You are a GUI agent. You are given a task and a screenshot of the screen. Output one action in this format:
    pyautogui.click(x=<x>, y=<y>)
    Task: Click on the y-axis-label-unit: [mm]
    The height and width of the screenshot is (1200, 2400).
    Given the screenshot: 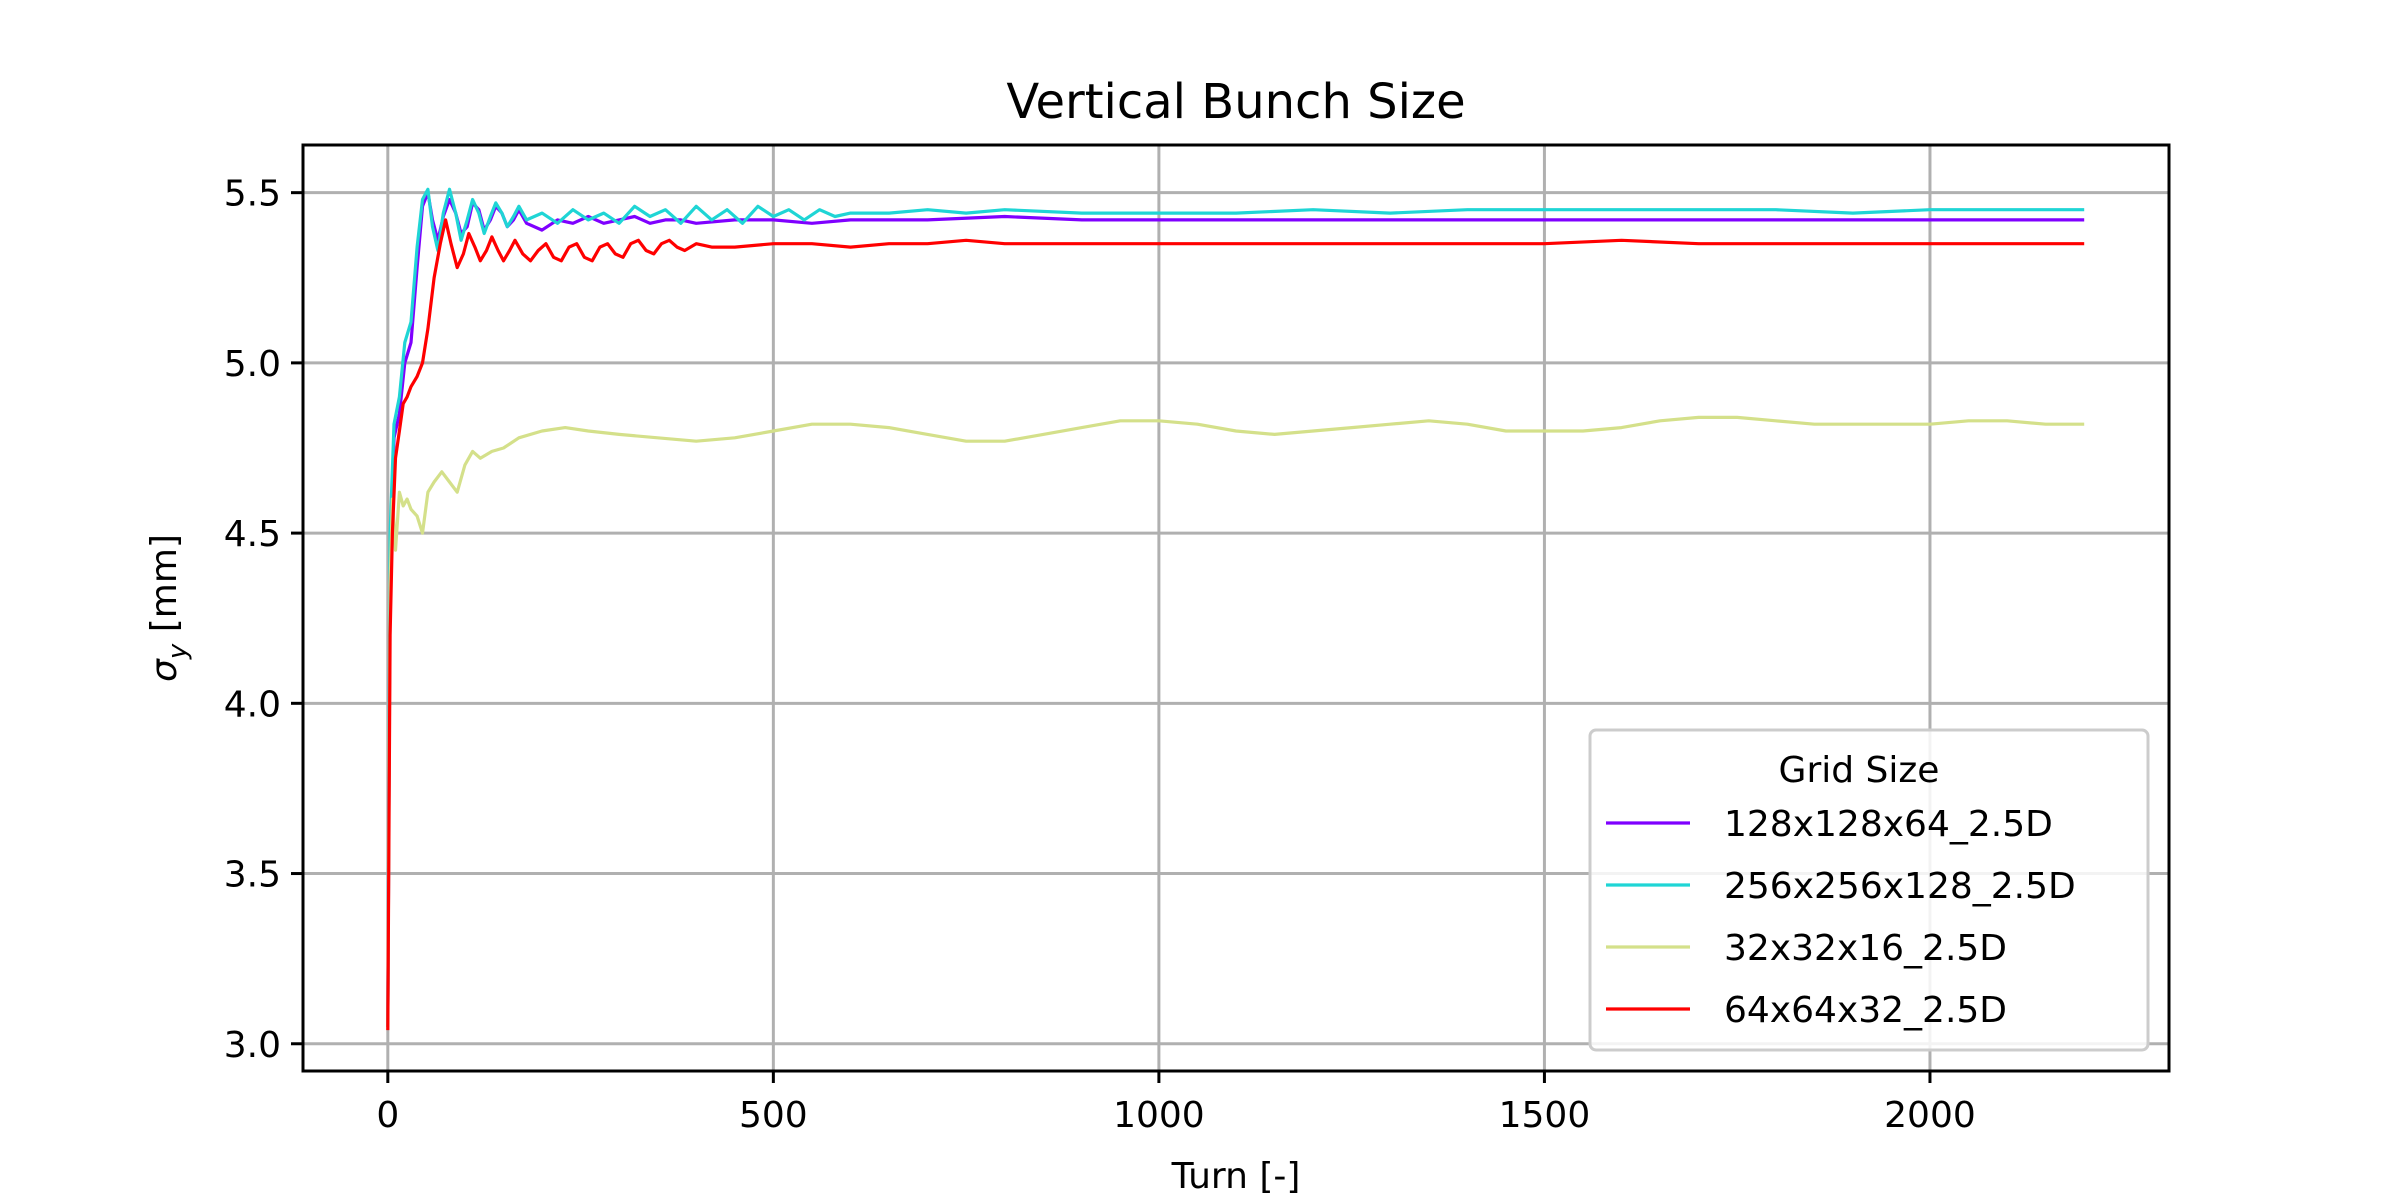 What is the action you would take?
    pyautogui.click(x=164, y=583)
    